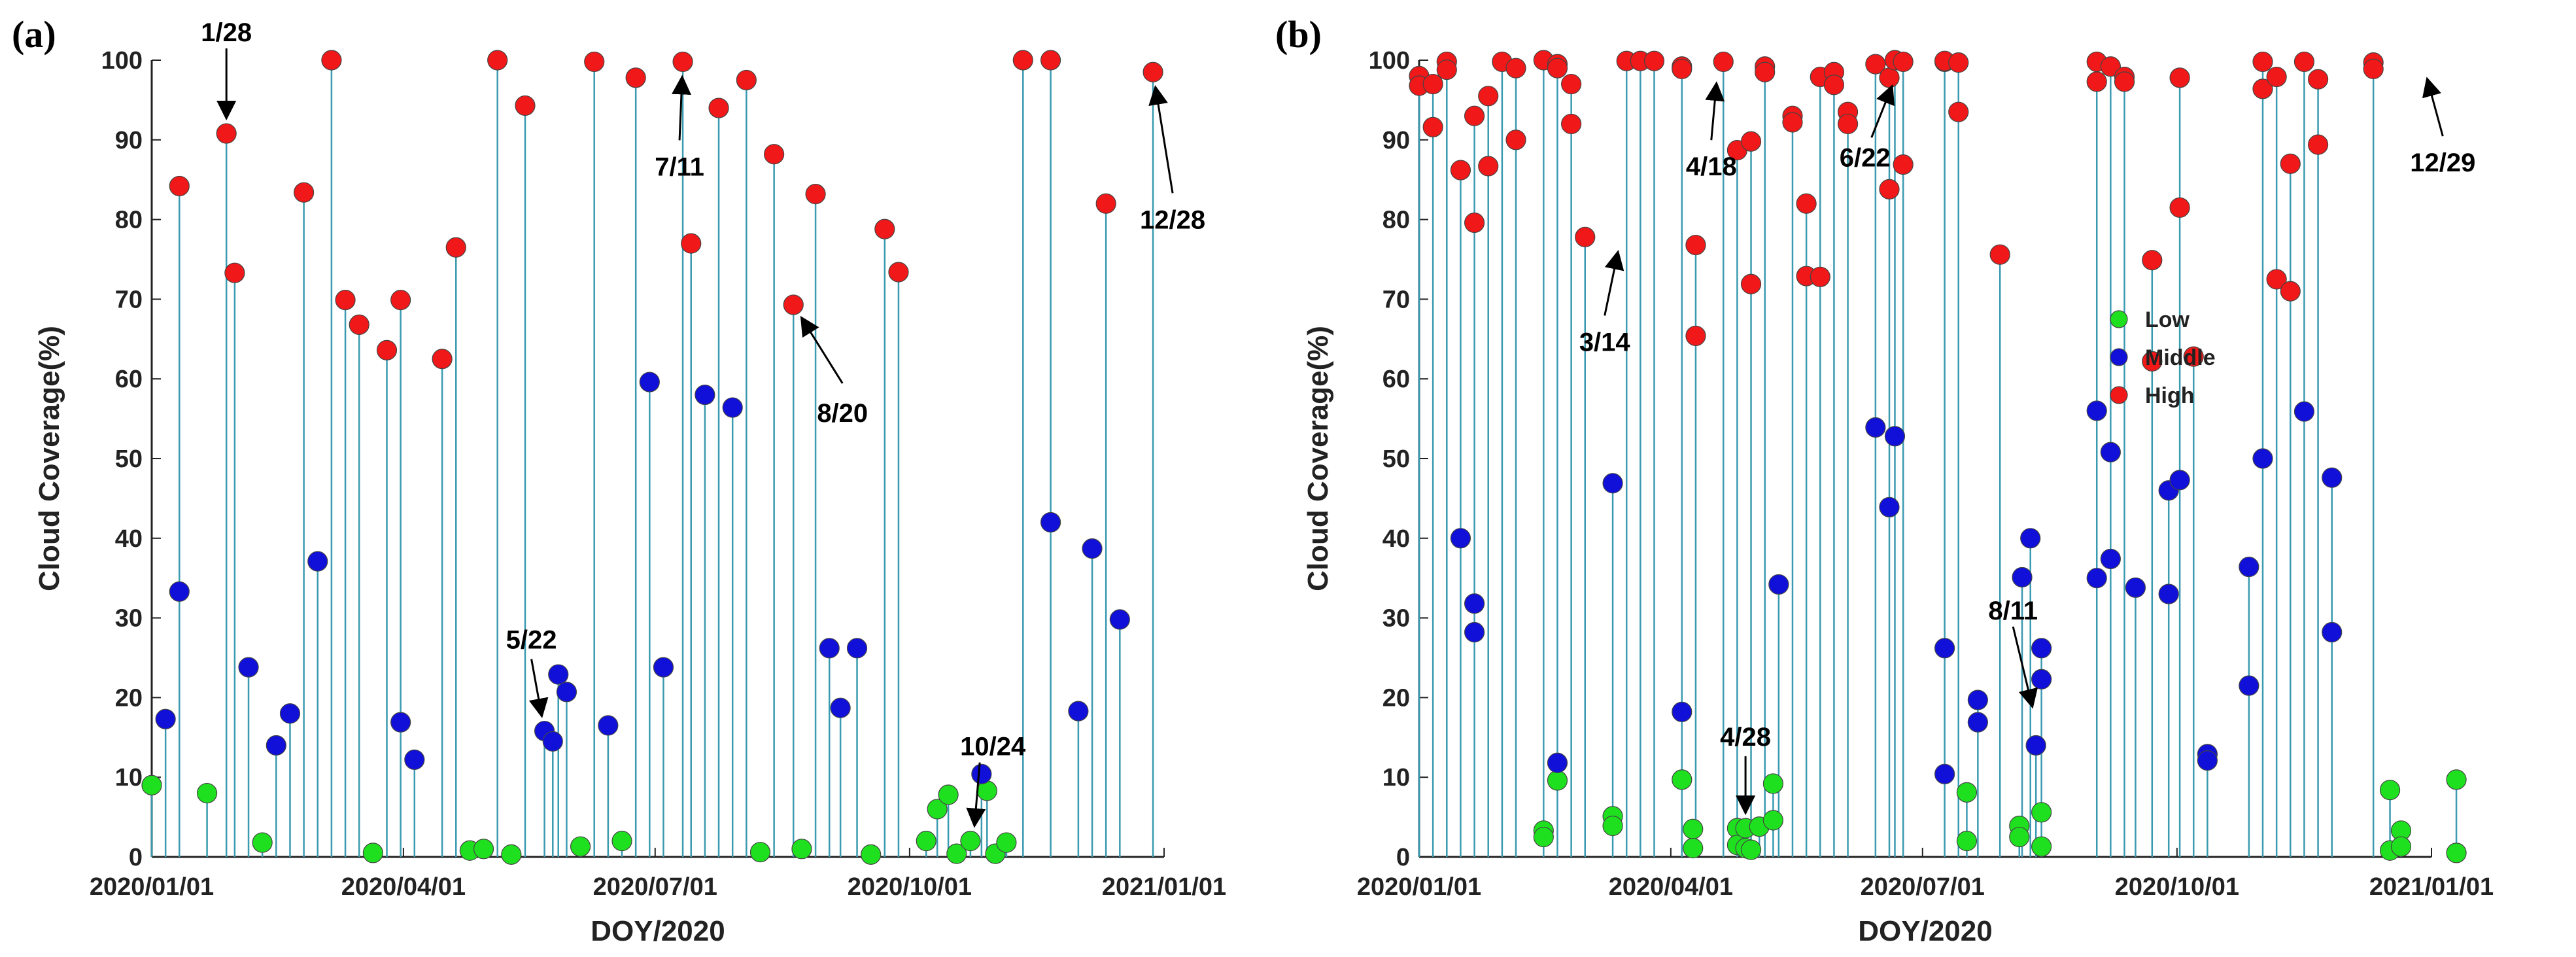  Describe the element at coordinates (1396, 539) in the screenshot. I see `y-tick-label: 40` at that location.